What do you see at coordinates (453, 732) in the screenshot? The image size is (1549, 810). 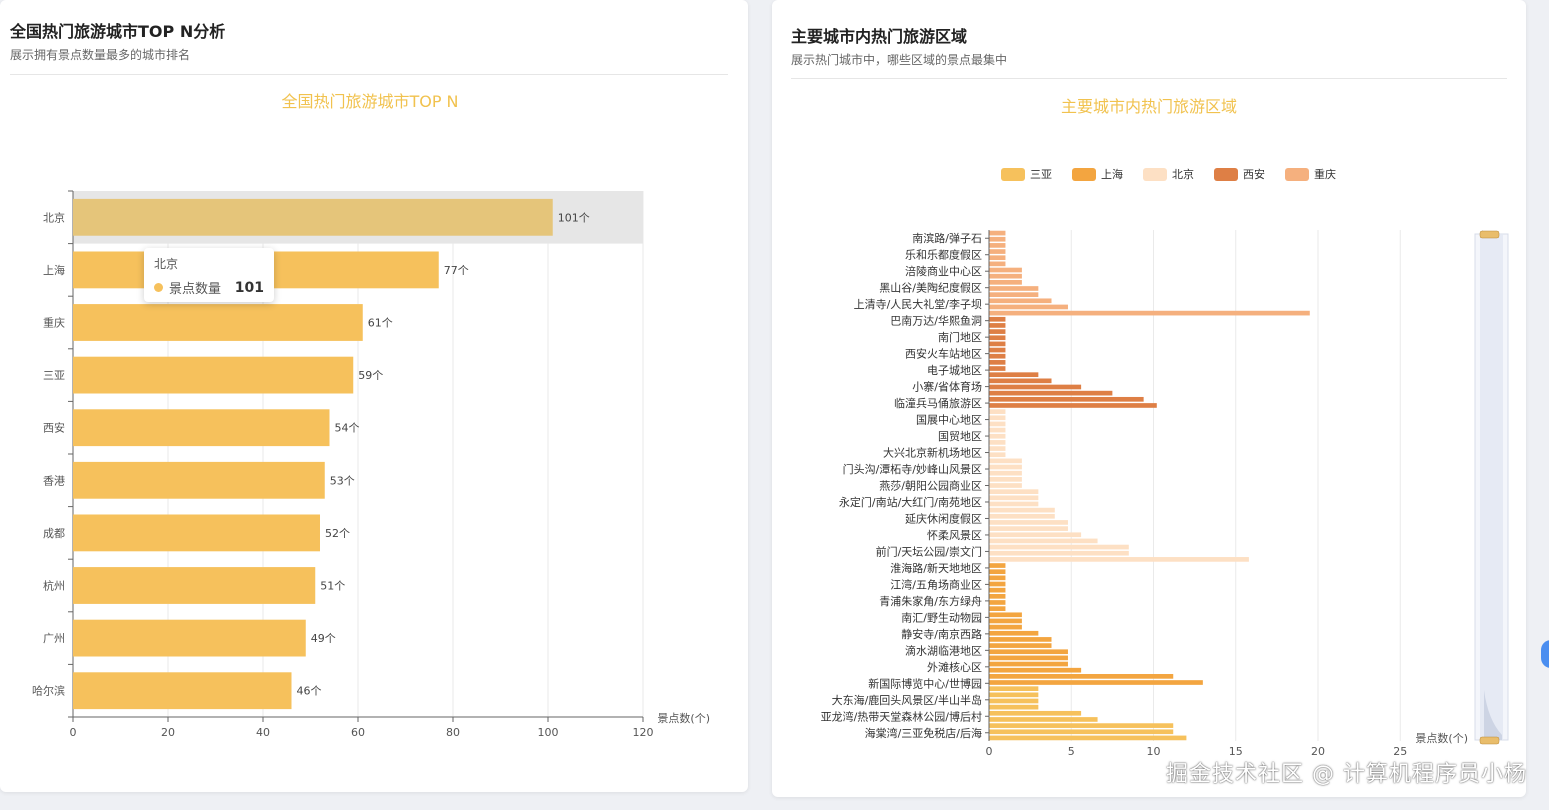 I see `x-tick-label: 80` at bounding box center [453, 732].